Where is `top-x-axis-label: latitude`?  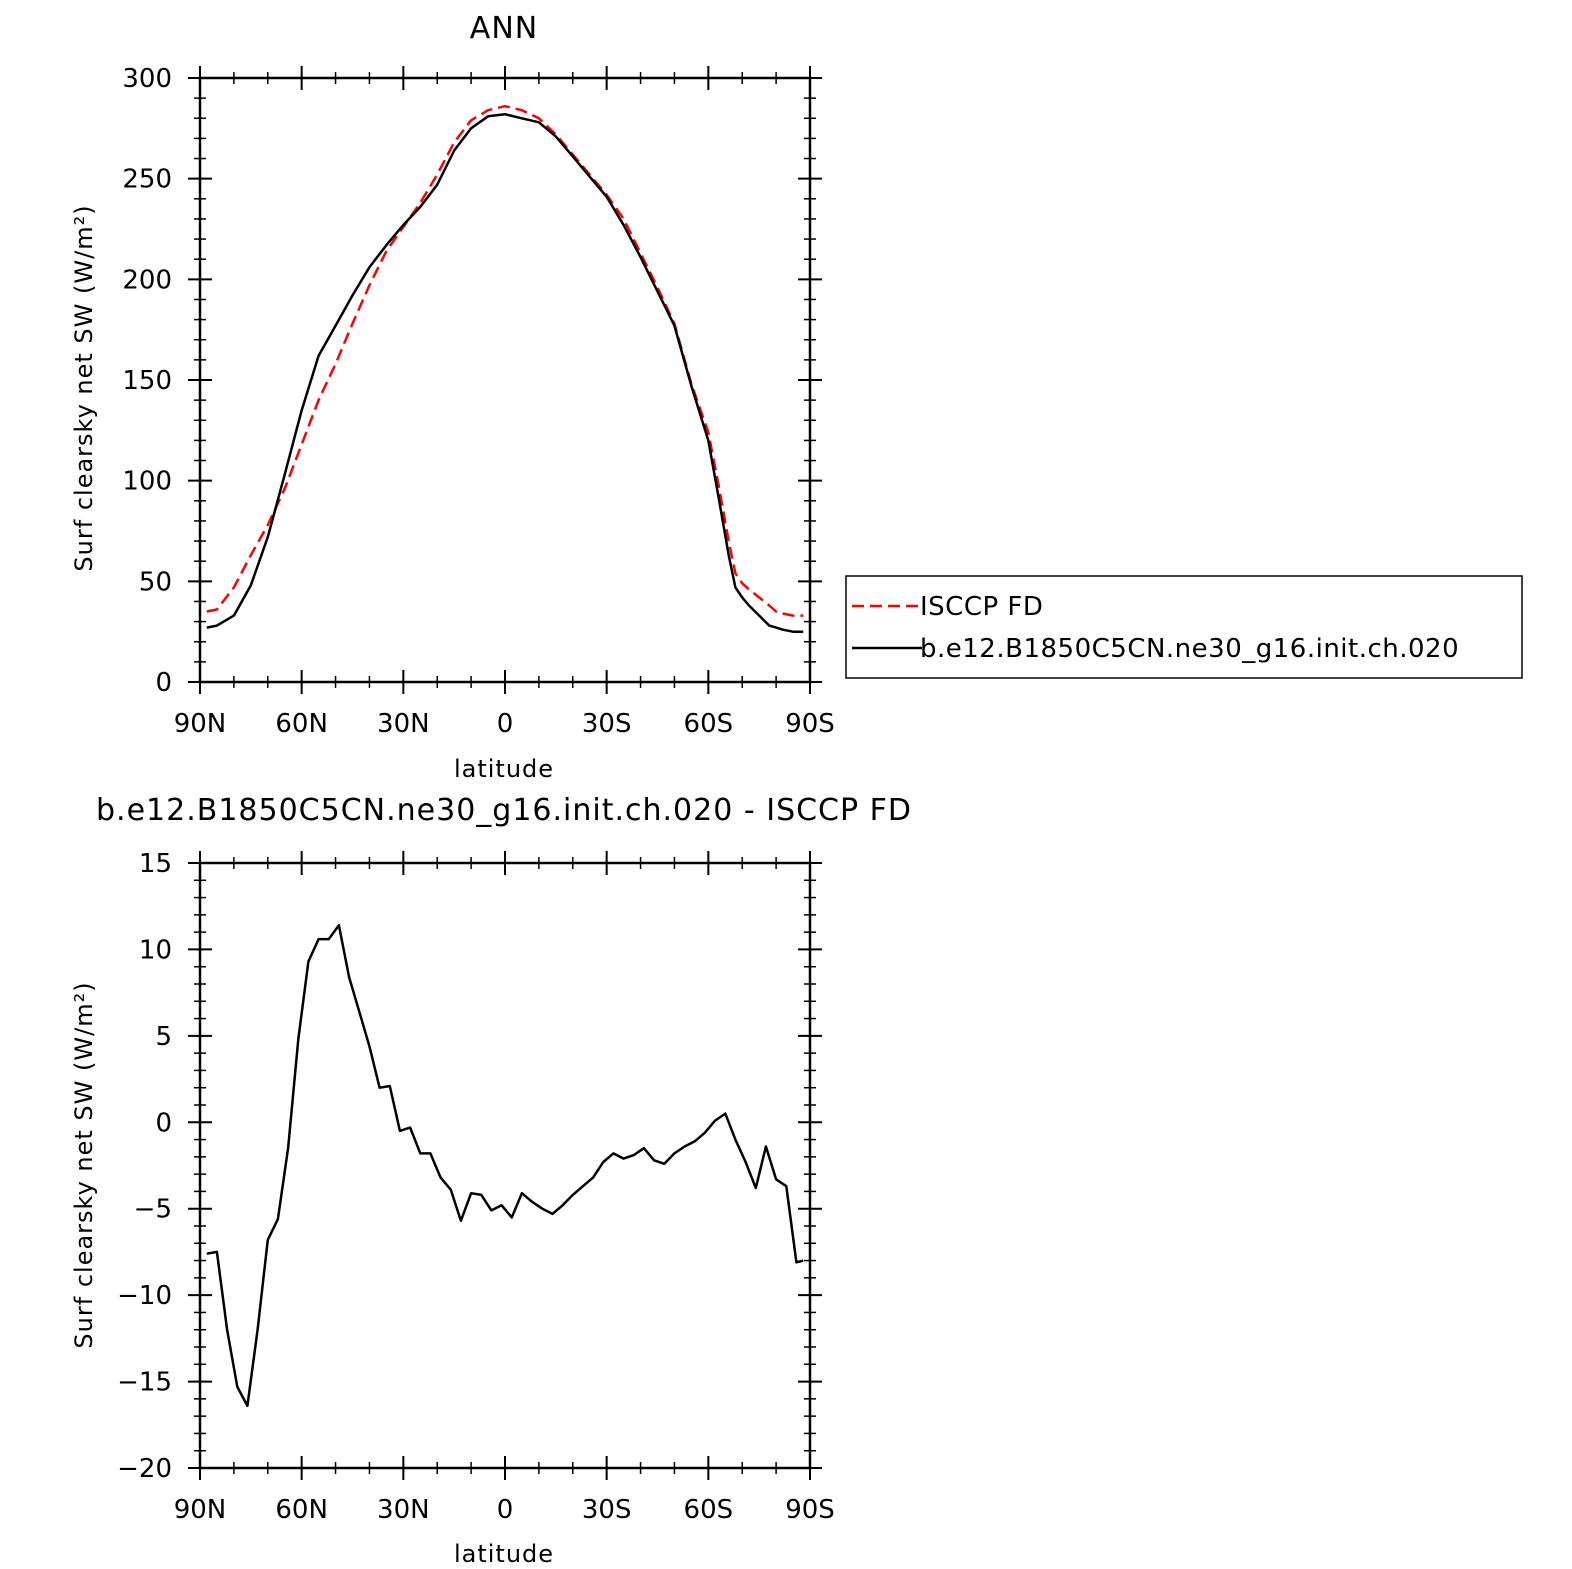 top-x-axis-label: latitude is located at coordinates (504, 769).